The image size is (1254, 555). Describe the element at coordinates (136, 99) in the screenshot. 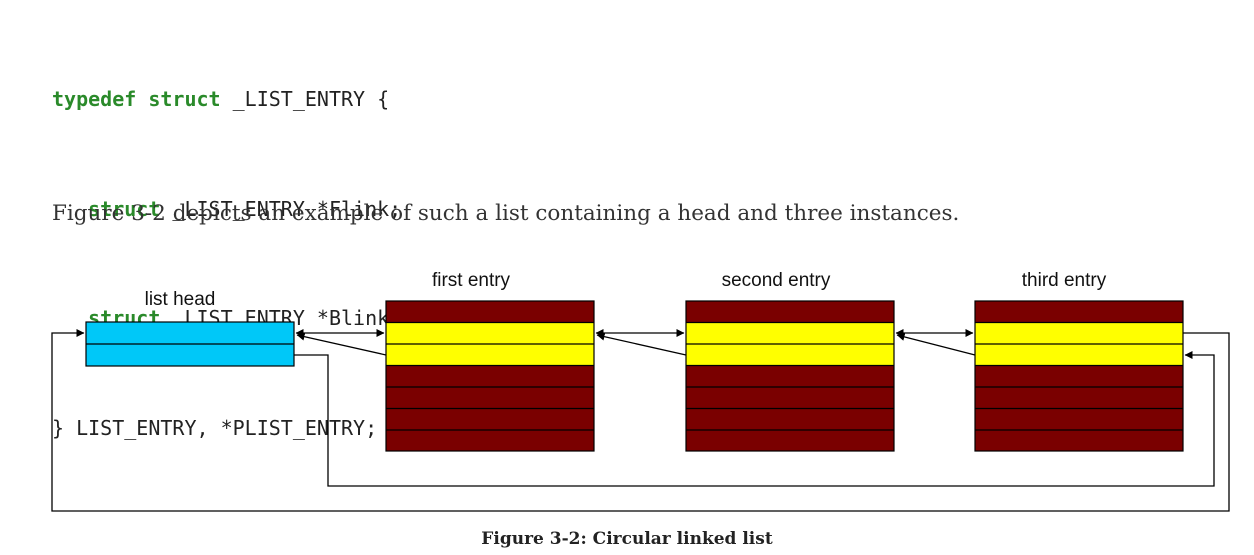

I see `code-keyword: typedef struct` at that location.